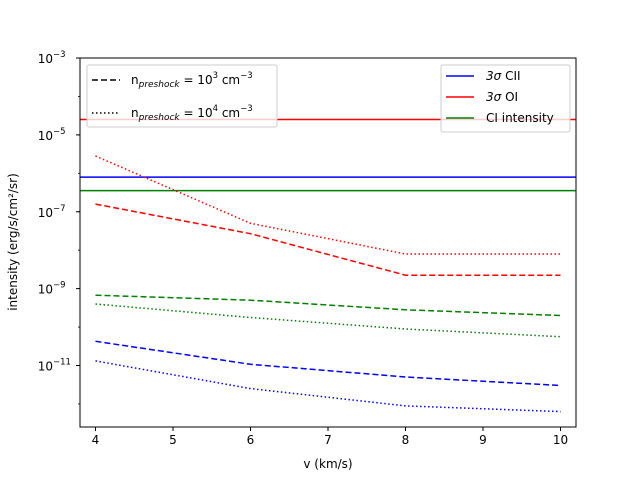 This screenshot has width=640, height=480. Describe the element at coordinates (192, 113) in the screenshot. I see `legend-left-label: npreshock = 104 cm−3` at that location.